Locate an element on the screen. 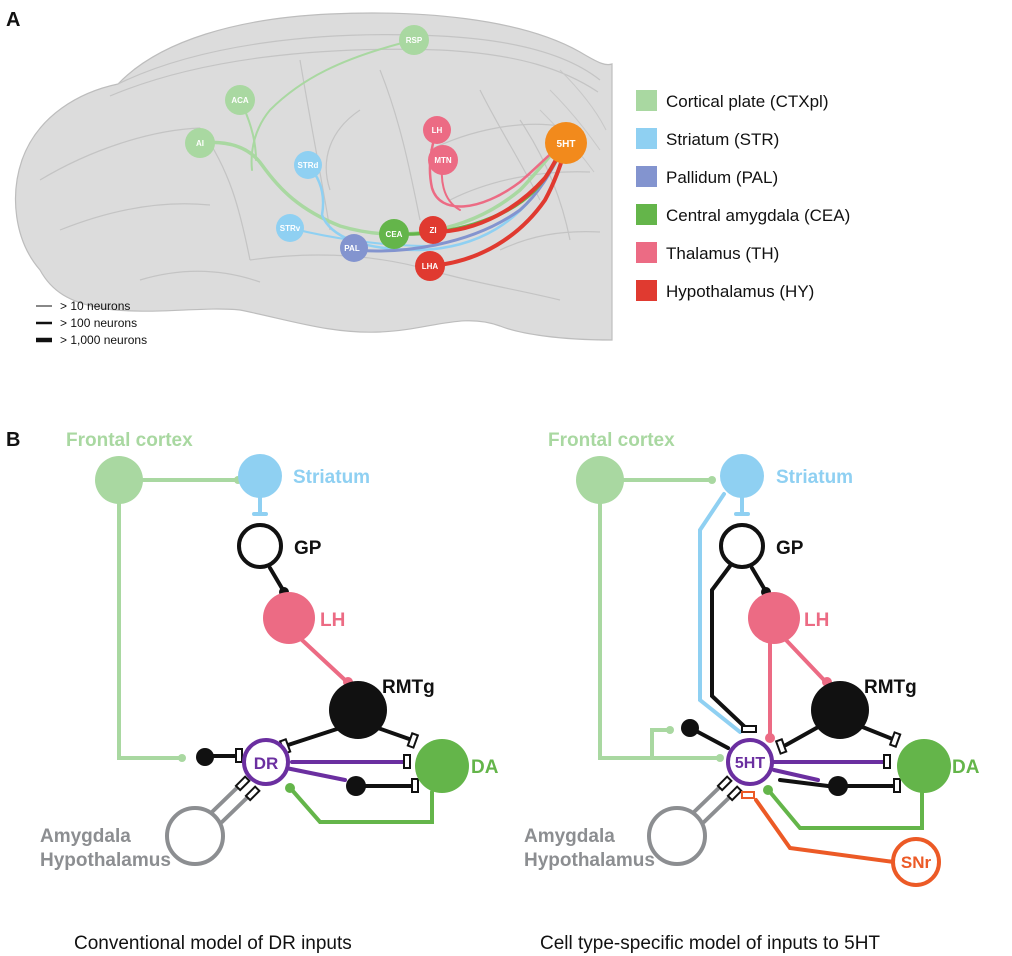  label-5ht: 5HT is located at coordinates (750, 763).